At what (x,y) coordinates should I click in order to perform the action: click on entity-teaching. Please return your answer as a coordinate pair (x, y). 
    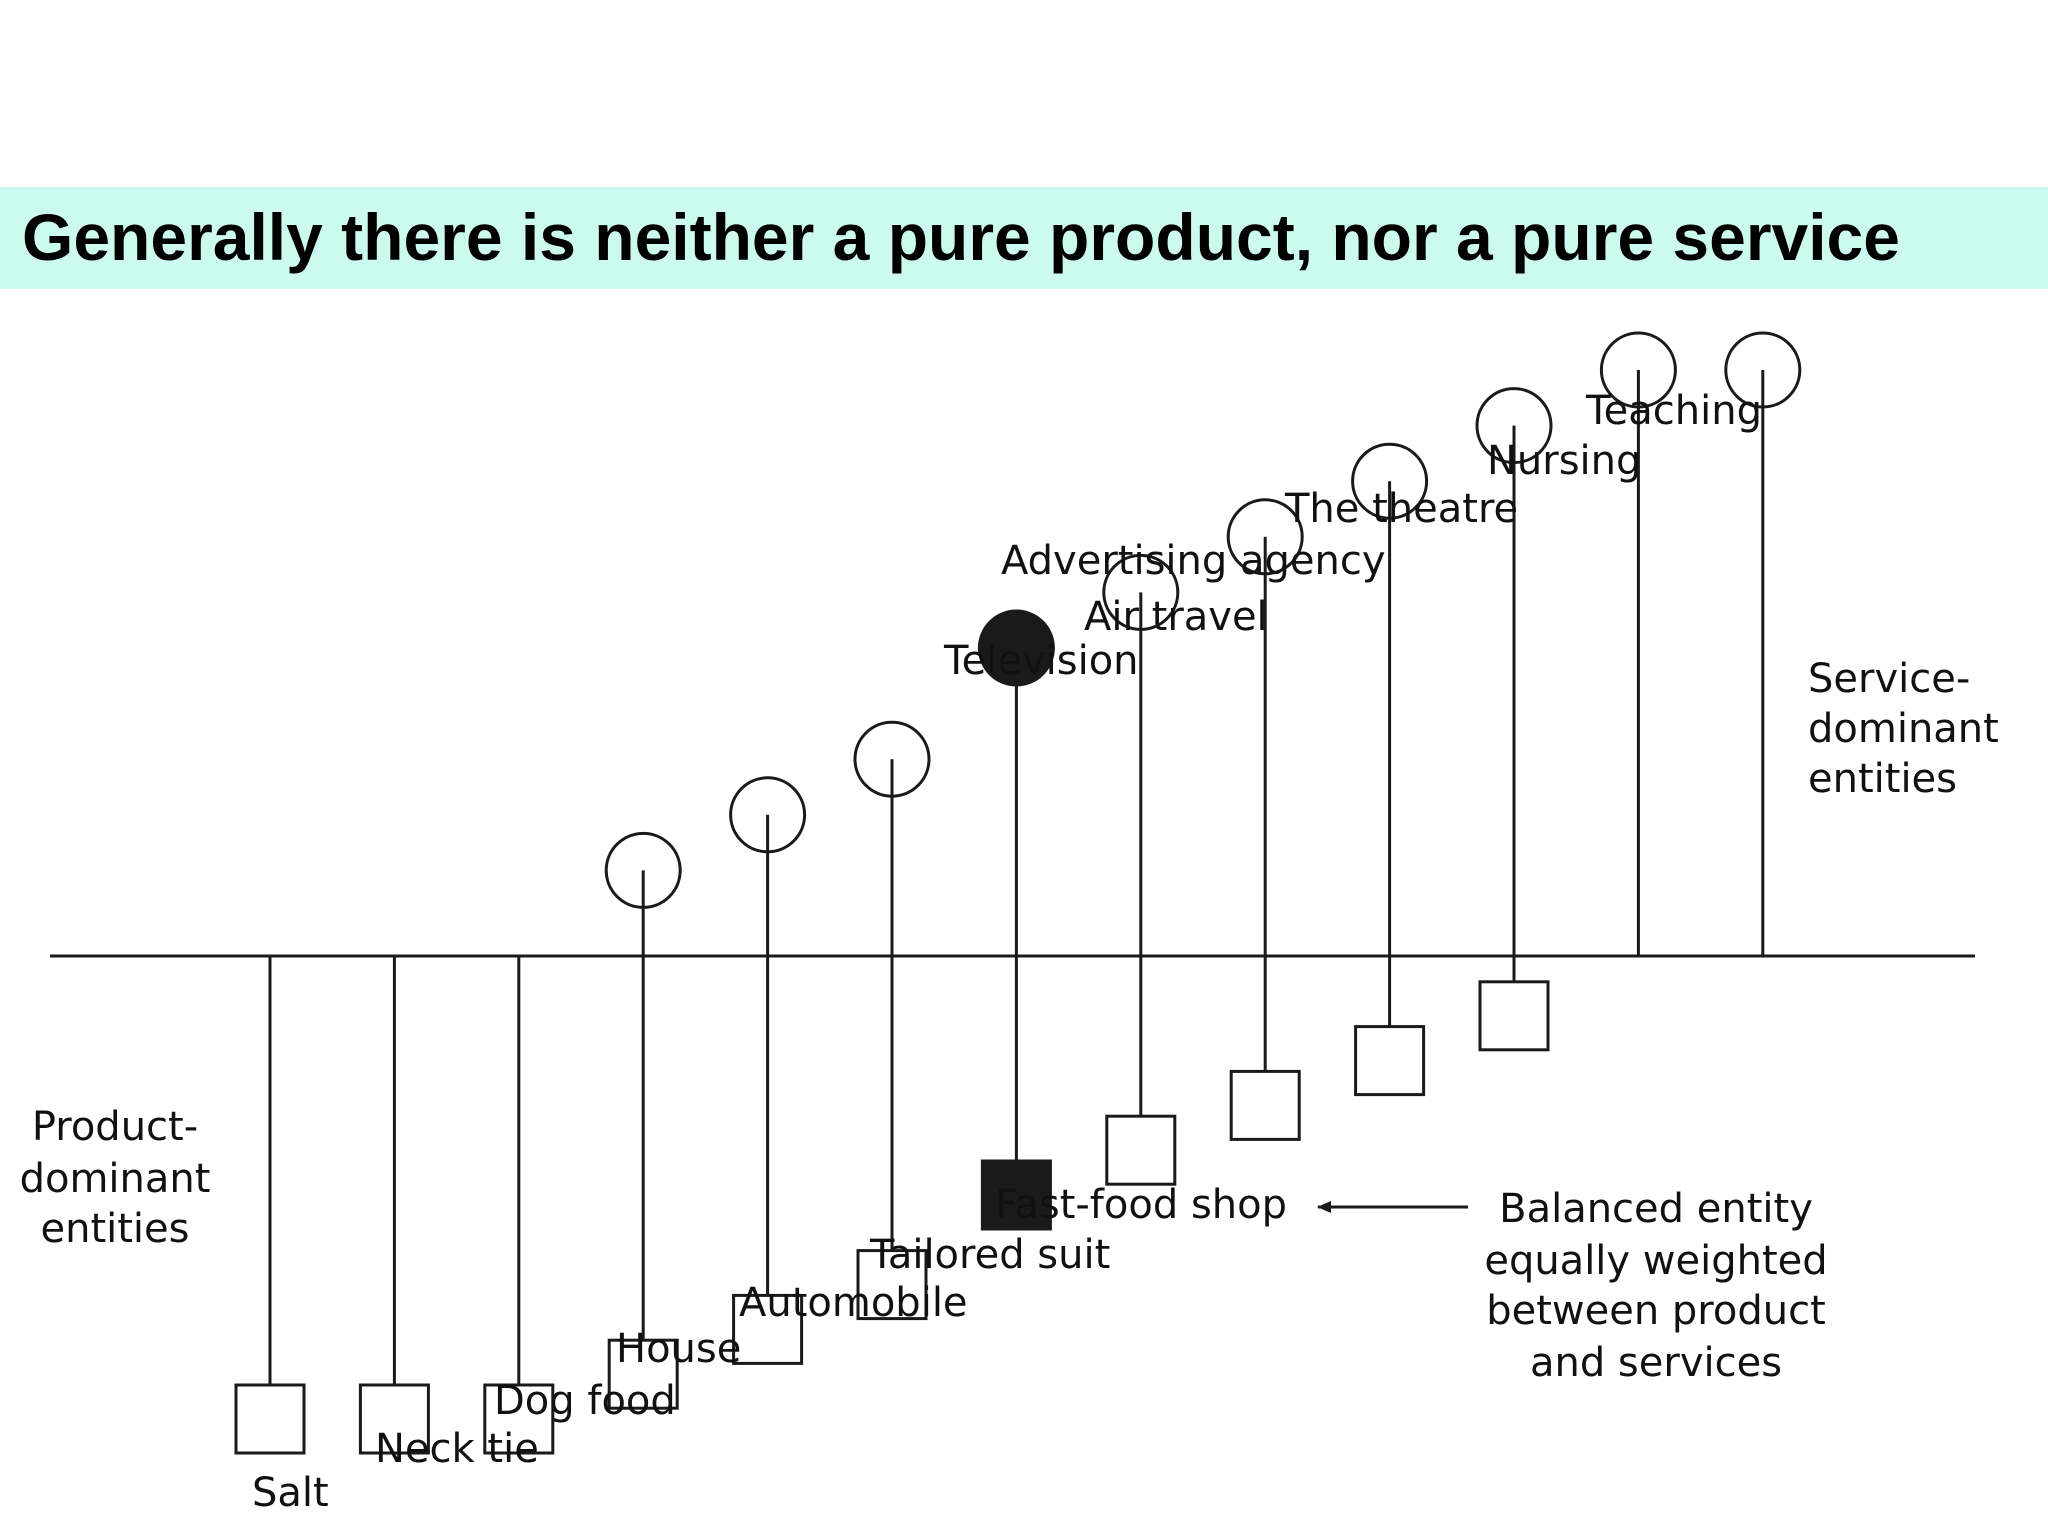
    Looking at the image, I should click on (1763, 643).